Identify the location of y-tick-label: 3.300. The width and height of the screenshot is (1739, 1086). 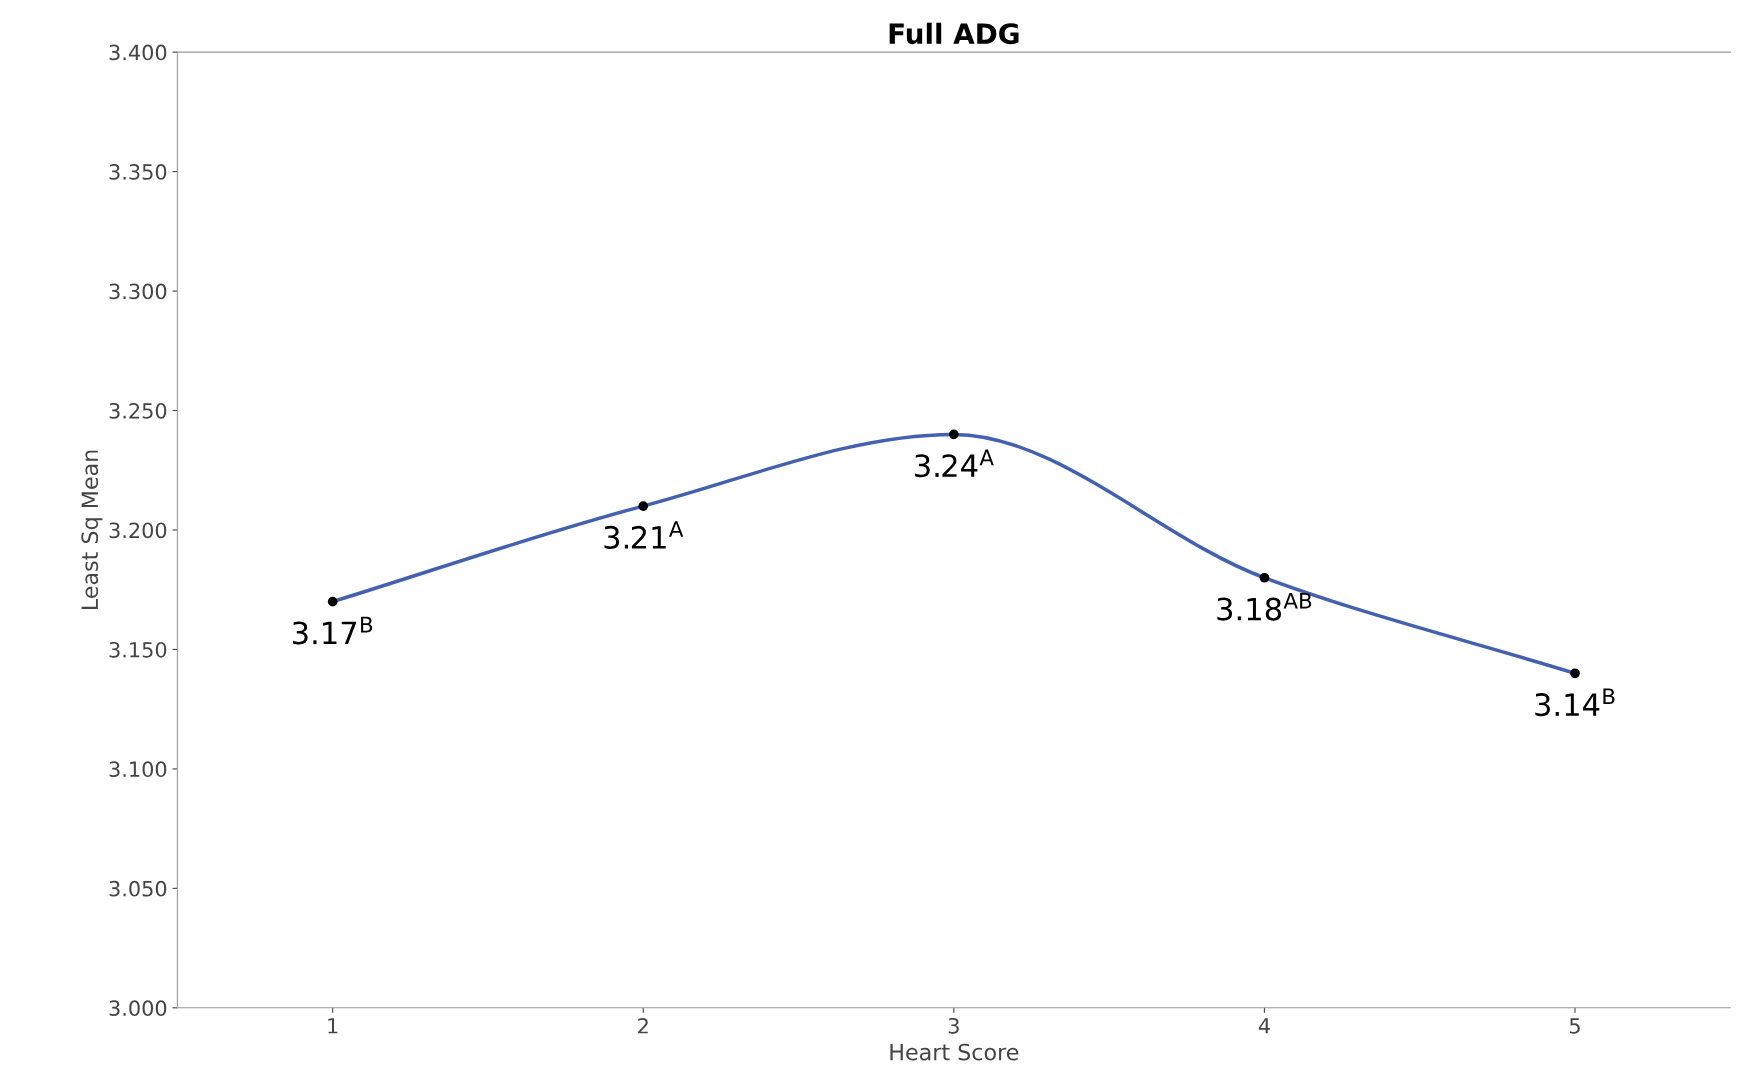
(138, 291).